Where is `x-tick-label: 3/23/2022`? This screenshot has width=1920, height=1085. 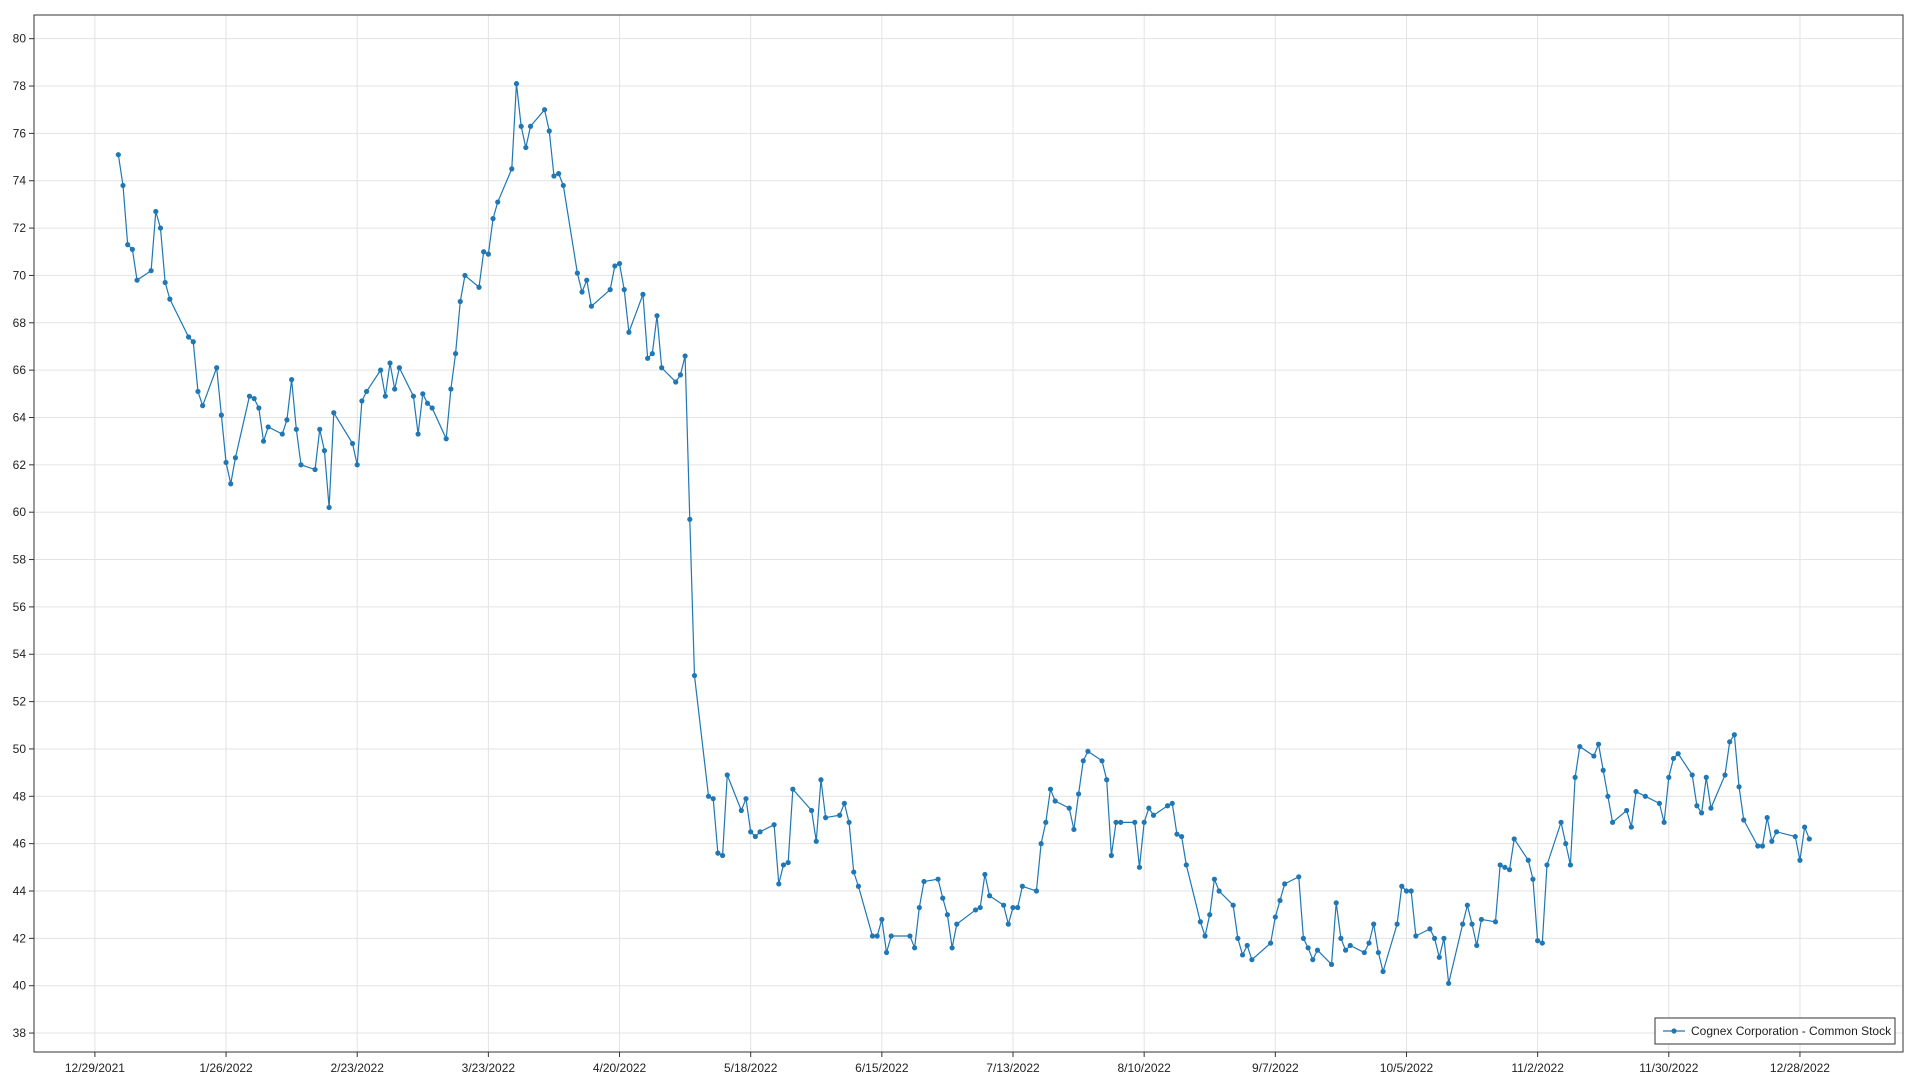
x-tick-label: 3/23/2022 is located at coordinates (489, 1068).